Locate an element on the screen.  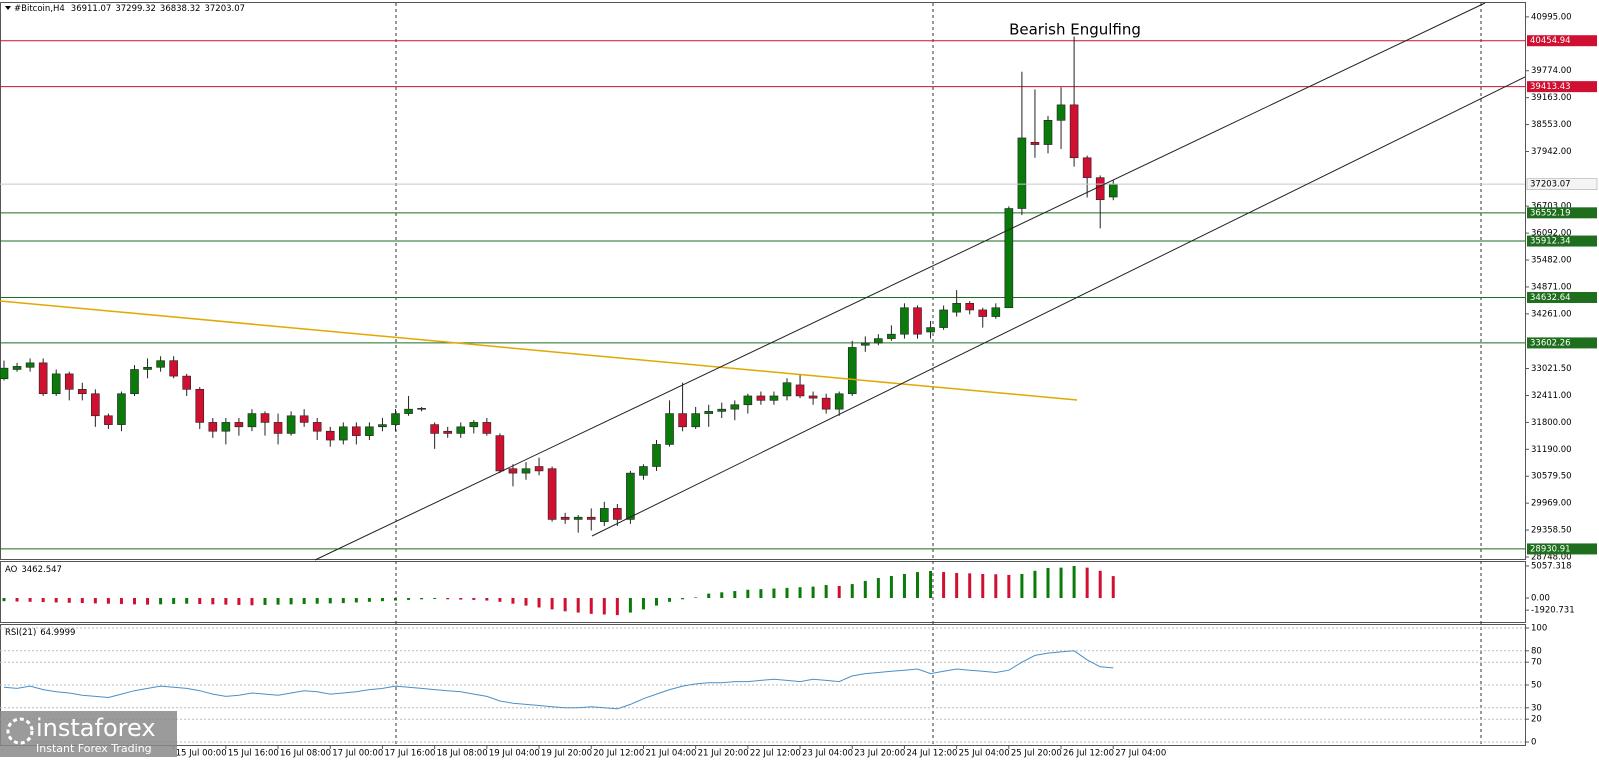
annotation: Bearish Engulfing is located at coordinates (1075, 30).